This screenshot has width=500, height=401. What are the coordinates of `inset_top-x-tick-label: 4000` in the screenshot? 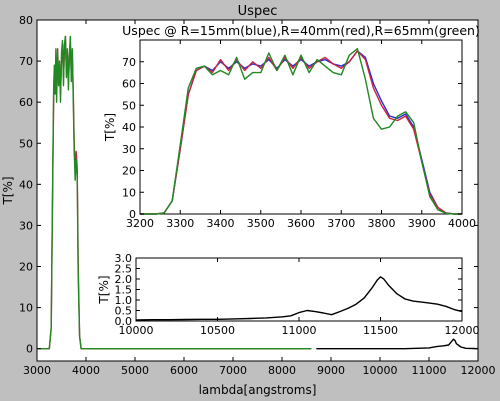 It's located at (462, 223).